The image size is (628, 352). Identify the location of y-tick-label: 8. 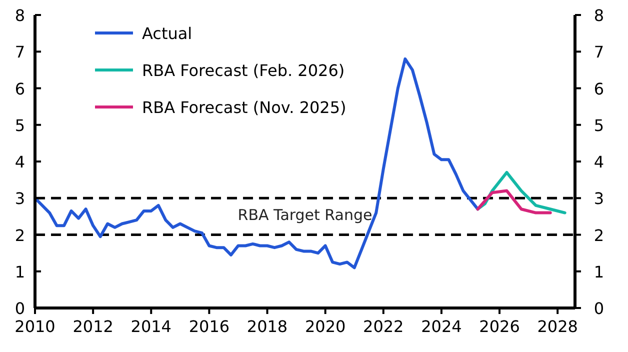
(19, 15).